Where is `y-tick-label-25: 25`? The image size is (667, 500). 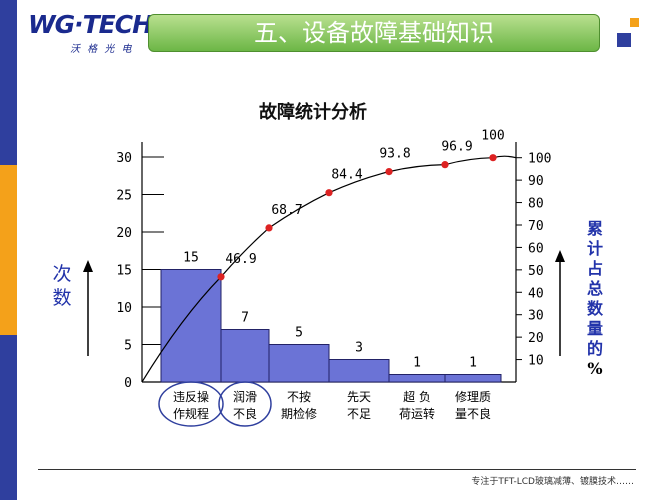 y-tick-label-25: 25 is located at coordinates (124, 196).